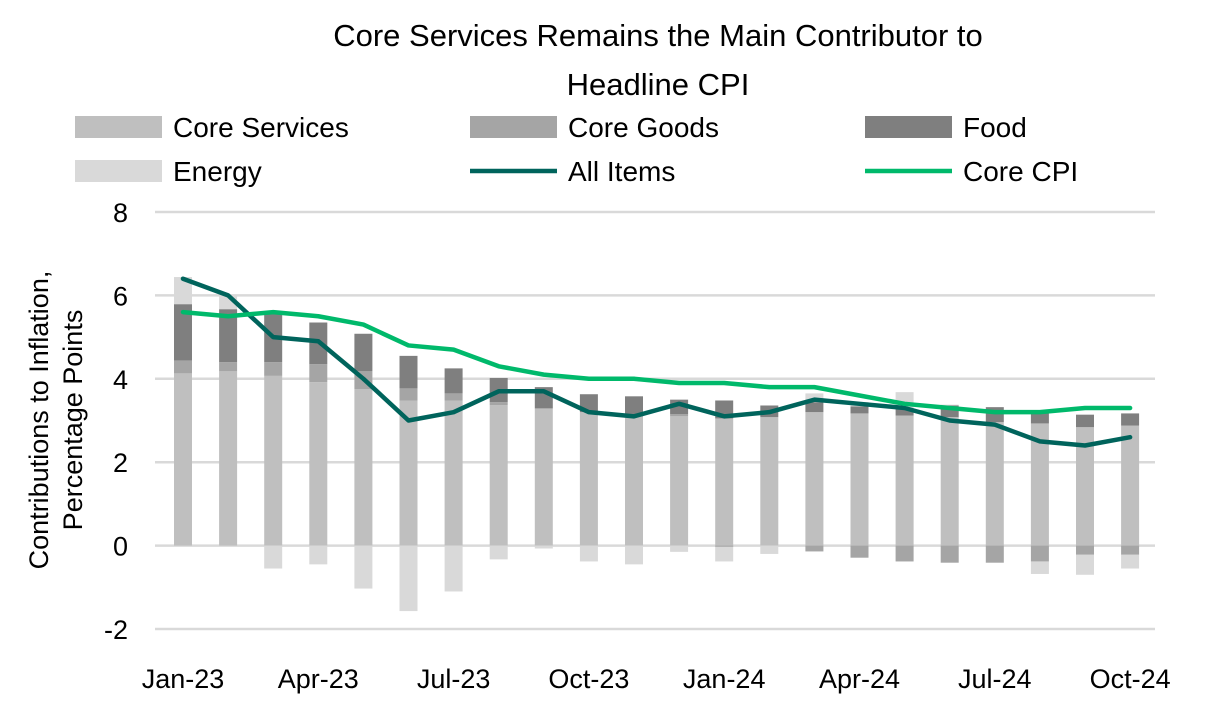 This screenshot has width=1206, height=726. Describe the element at coordinates (588, 679) in the screenshot. I see `x-tick-label: Oct-23` at that location.